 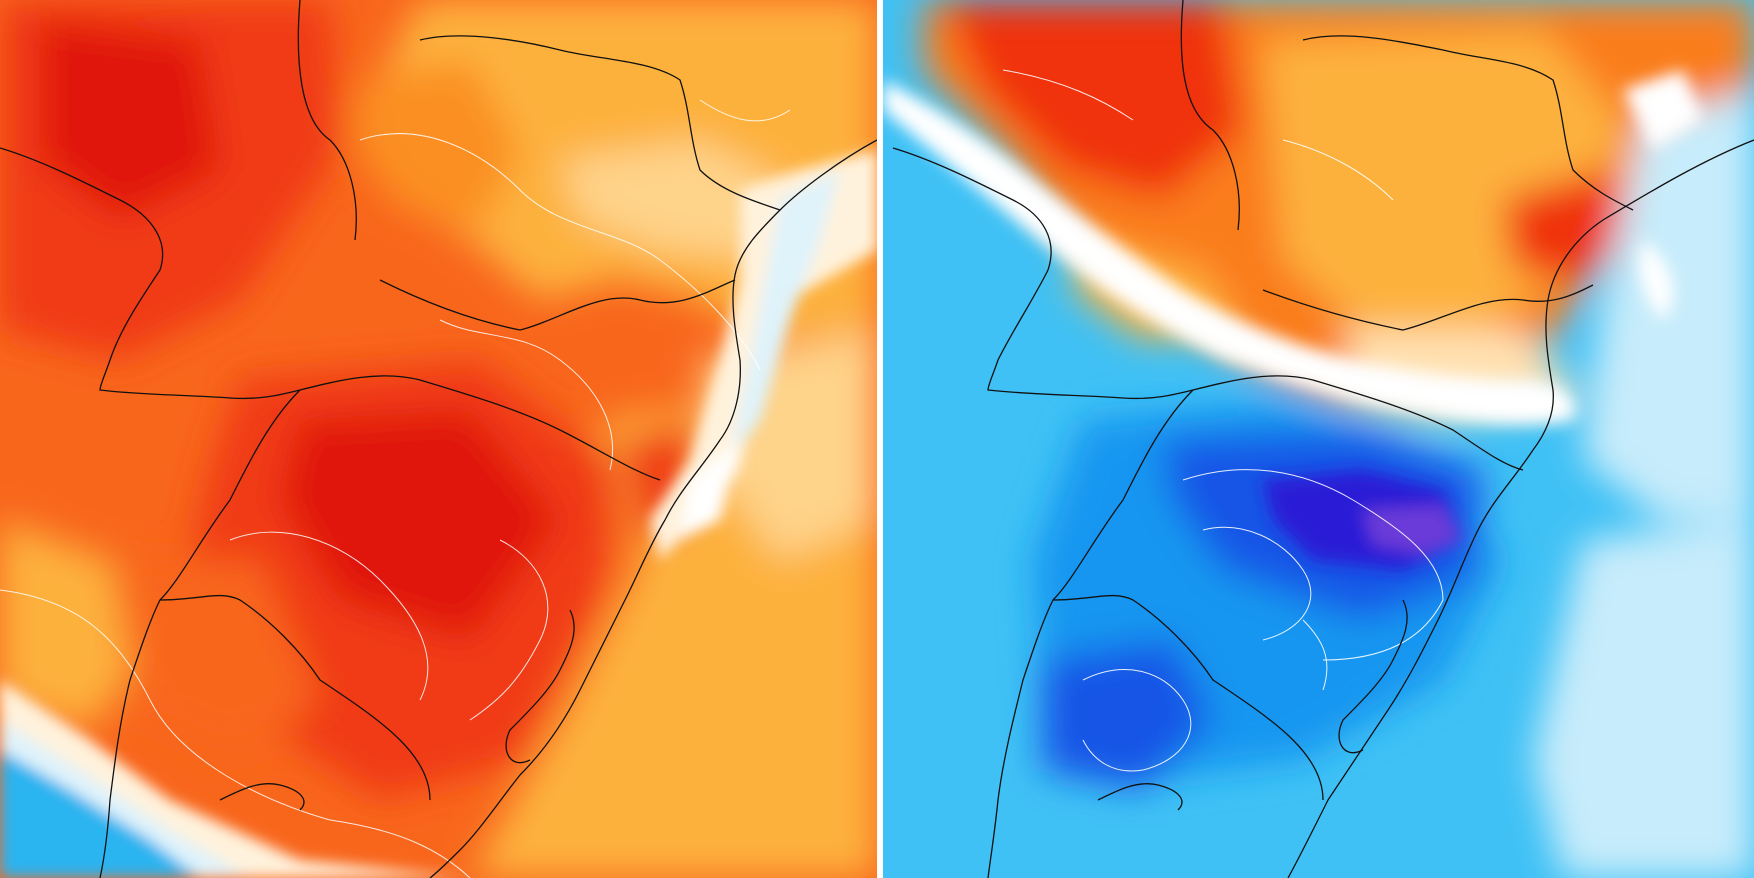 I want to click on right-state-border-g, so click(x=1188, y=697).